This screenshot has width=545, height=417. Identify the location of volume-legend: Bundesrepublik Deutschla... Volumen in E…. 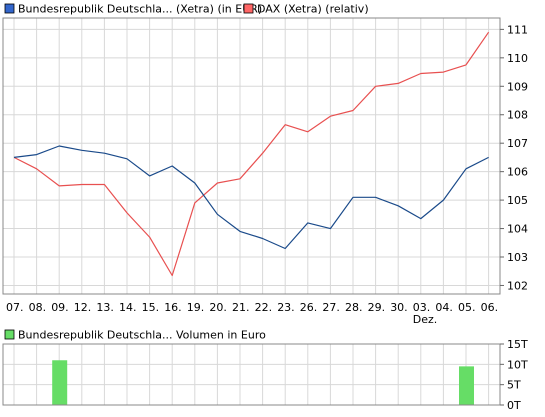
(135, 335).